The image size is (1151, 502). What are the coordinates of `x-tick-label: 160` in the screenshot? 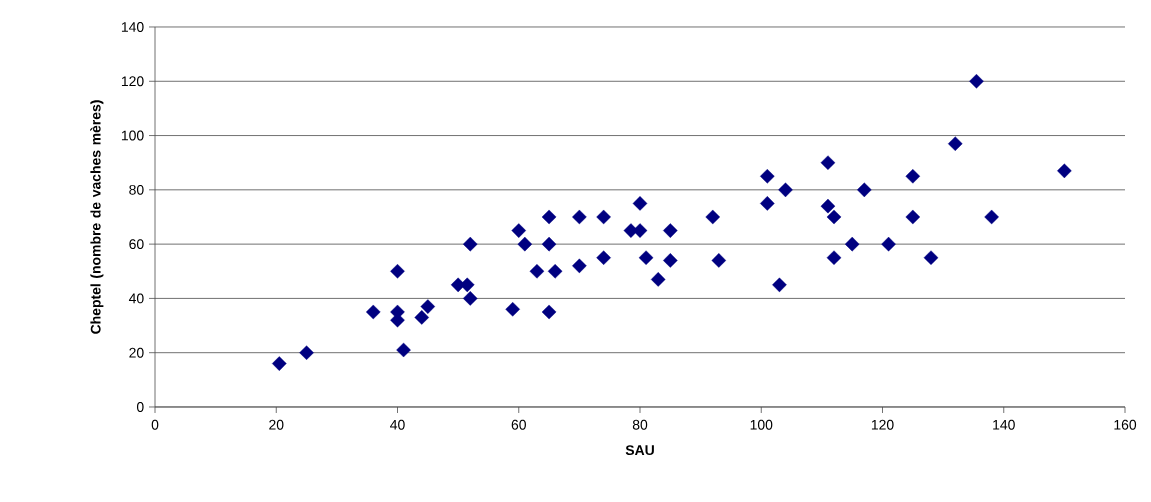 It's located at (1125, 424).